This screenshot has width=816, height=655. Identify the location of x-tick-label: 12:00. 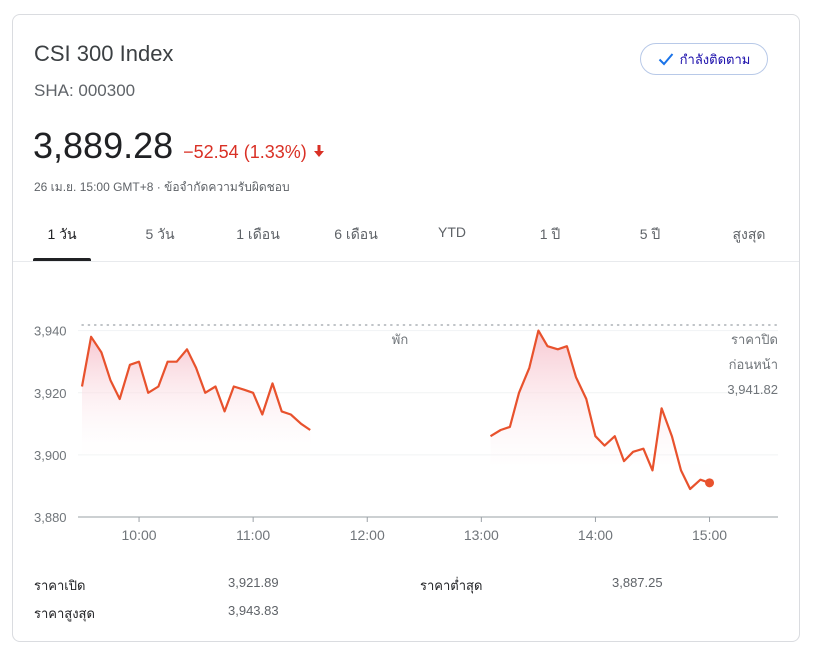
(367, 535).